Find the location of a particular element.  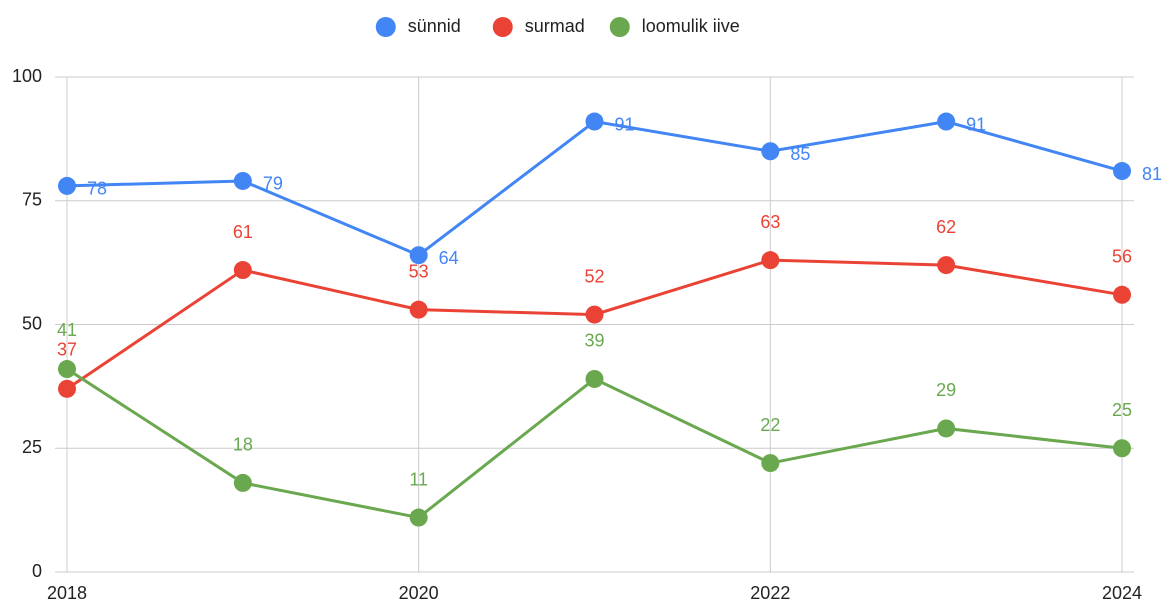

data-label: 41 is located at coordinates (67, 330).